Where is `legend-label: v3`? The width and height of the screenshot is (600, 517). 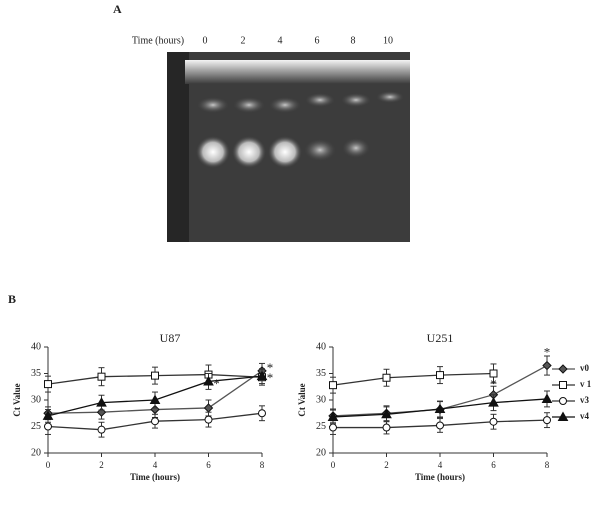
legend-label: v3 is located at coordinates (585, 400).